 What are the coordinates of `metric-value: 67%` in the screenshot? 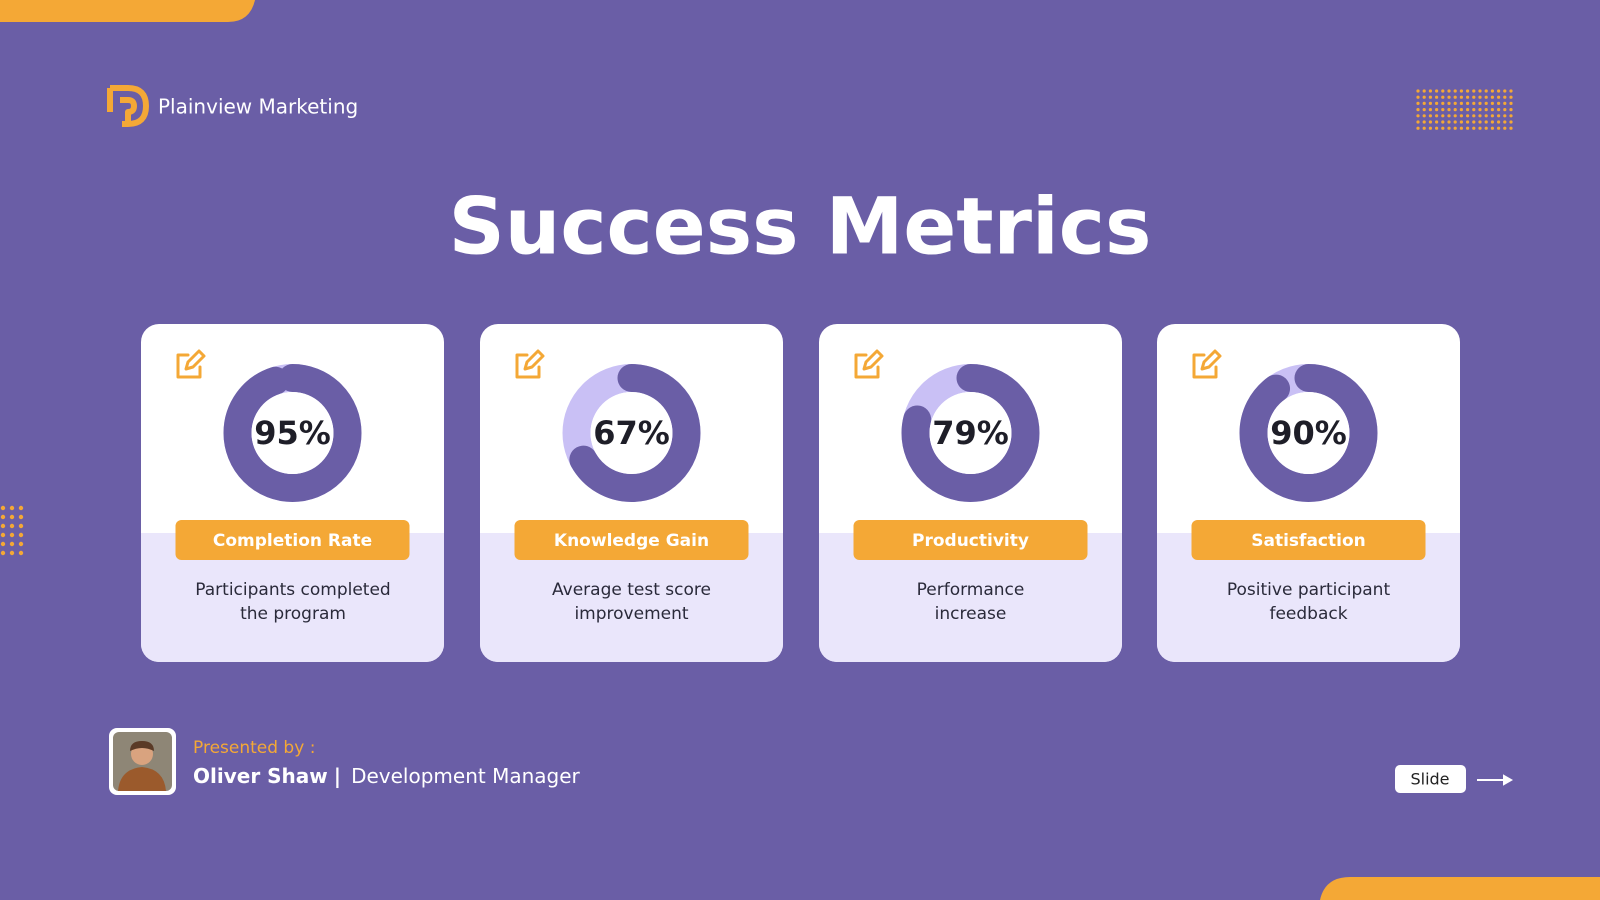 It's located at (631, 433).